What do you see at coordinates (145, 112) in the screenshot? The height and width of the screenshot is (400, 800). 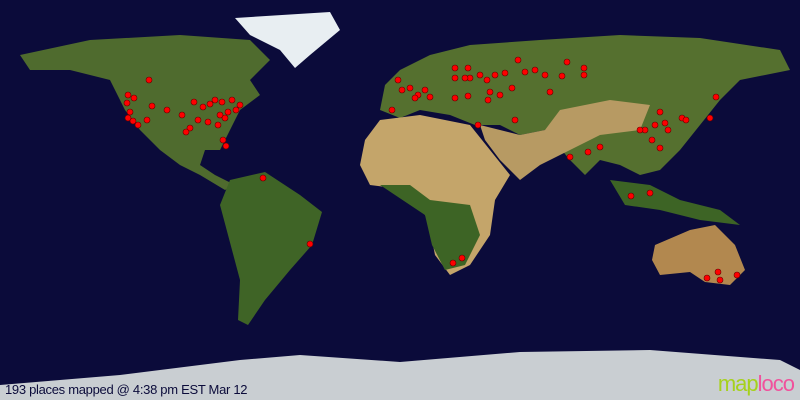 I see `north-america` at bounding box center [145, 112].